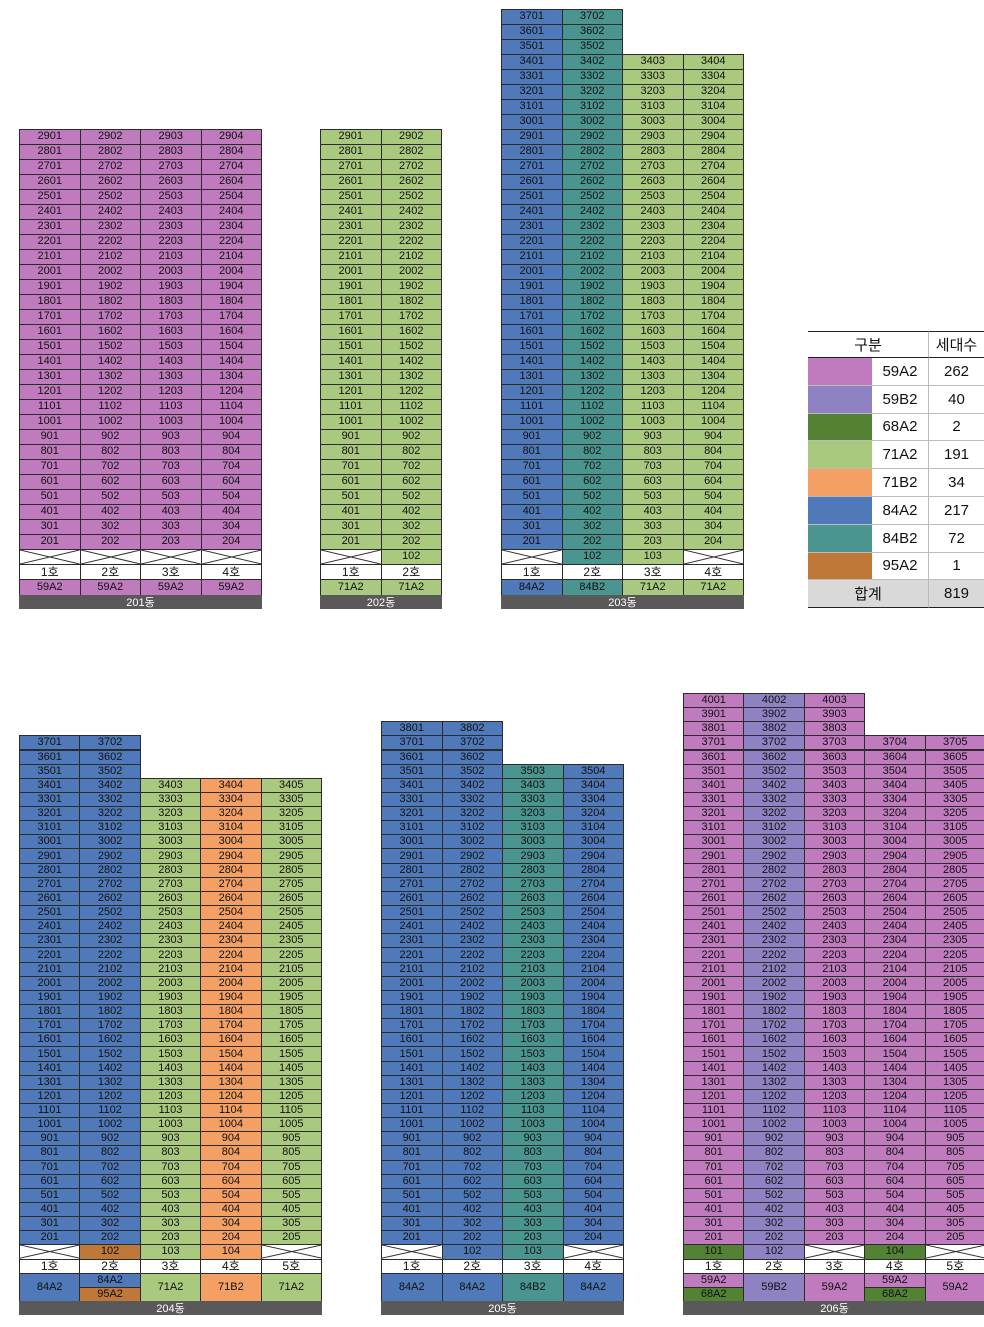 Image resolution: width=984 pixels, height=1327 pixels. I want to click on unit-cell: 405, so click(291, 1209).